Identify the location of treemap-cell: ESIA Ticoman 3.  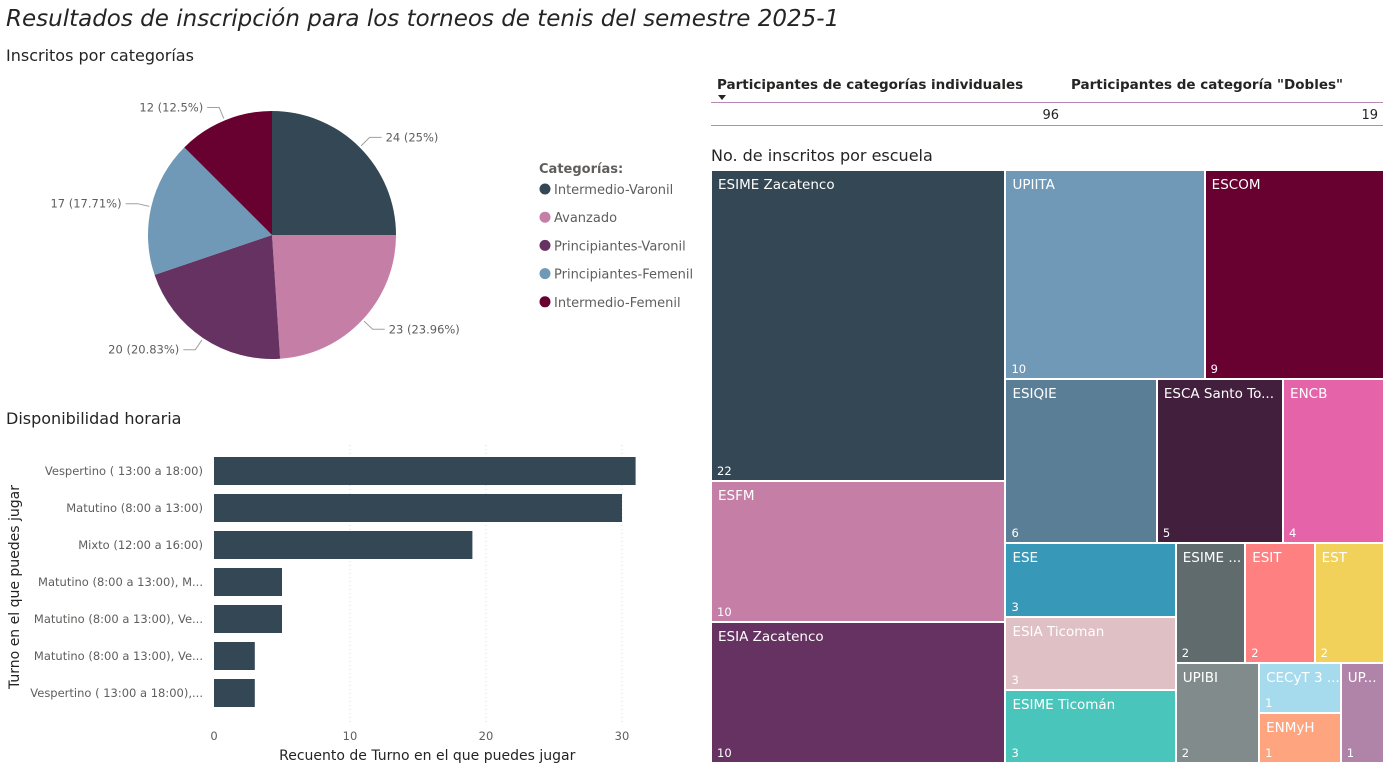
(1090, 653).